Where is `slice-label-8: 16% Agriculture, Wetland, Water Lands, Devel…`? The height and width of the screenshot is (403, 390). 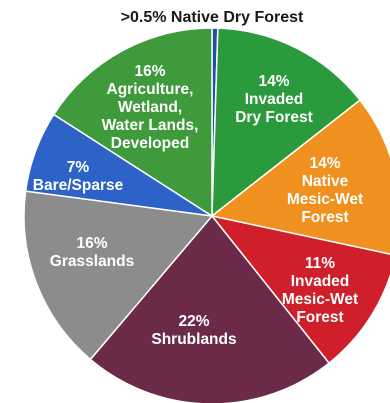
slice-label-8: 16% Agriculture, Wetland, Water Lands, Devel… is located at coordinates (150, 107).